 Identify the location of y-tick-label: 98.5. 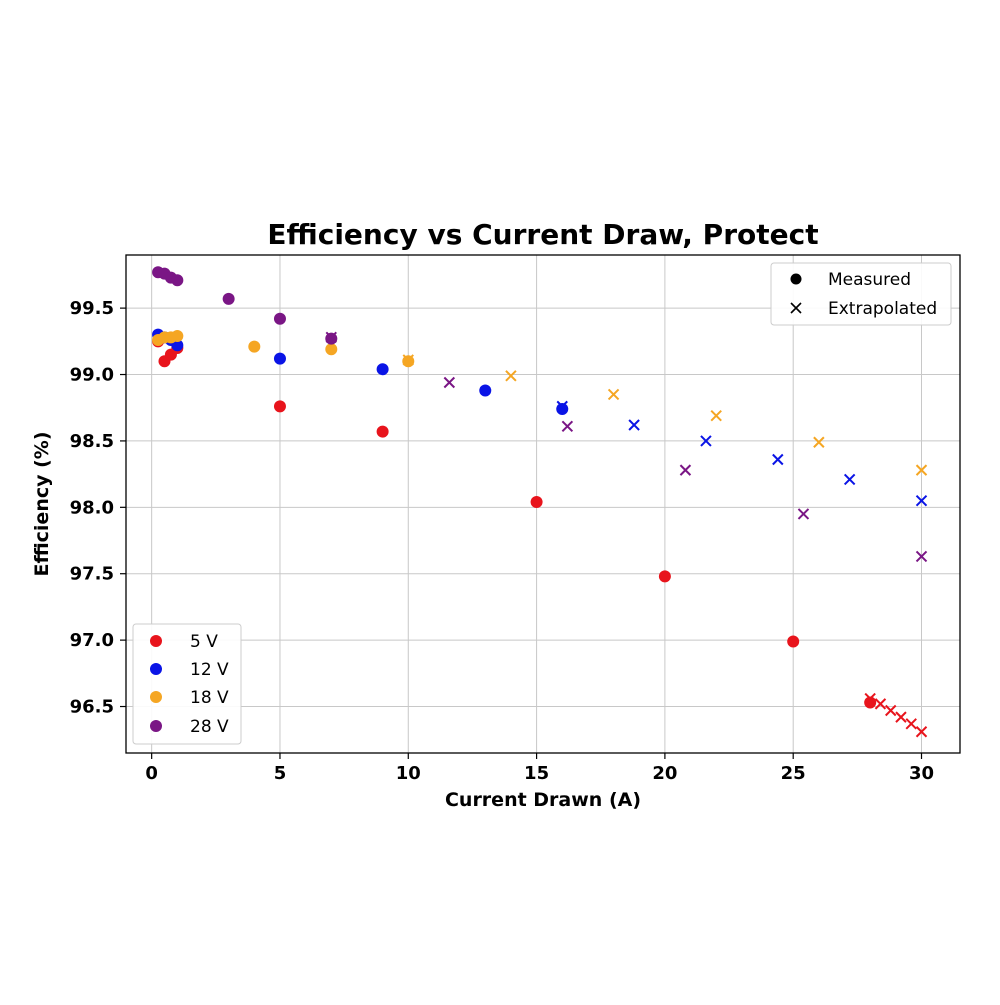
(92, 441).